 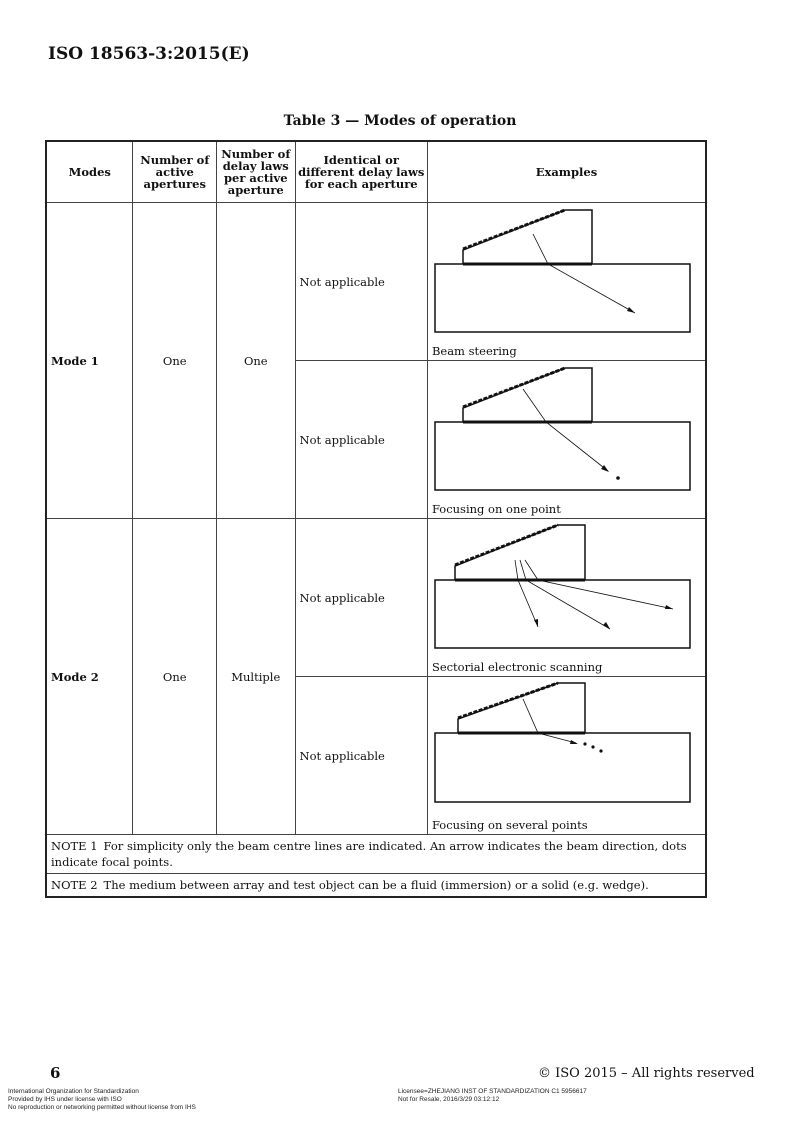 I want to click on example-label: Focusing on one point, so click(x=496, y=509).